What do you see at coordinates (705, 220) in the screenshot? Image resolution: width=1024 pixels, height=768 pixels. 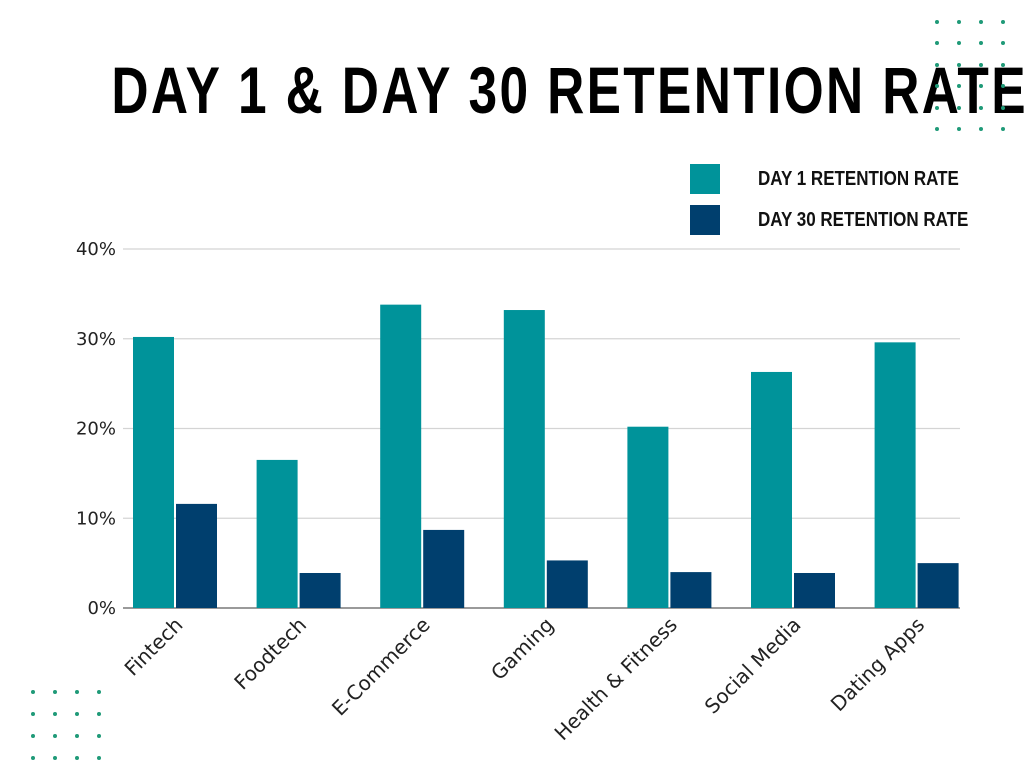 I see `legend-swatch-day30` at bounding box center [705, 220].